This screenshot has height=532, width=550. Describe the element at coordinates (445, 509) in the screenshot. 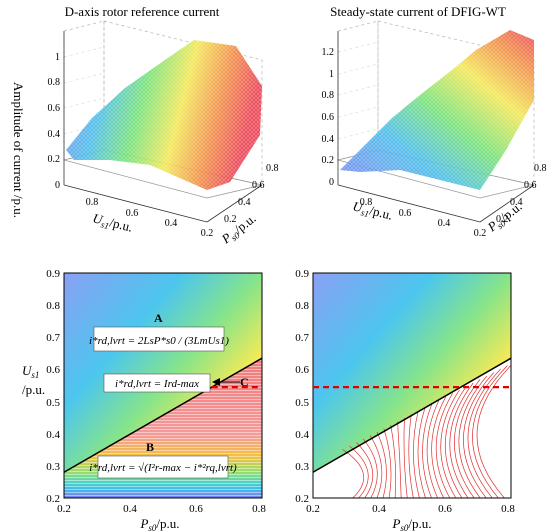

I see `panel-d-x-tick: 0.6` at that location.